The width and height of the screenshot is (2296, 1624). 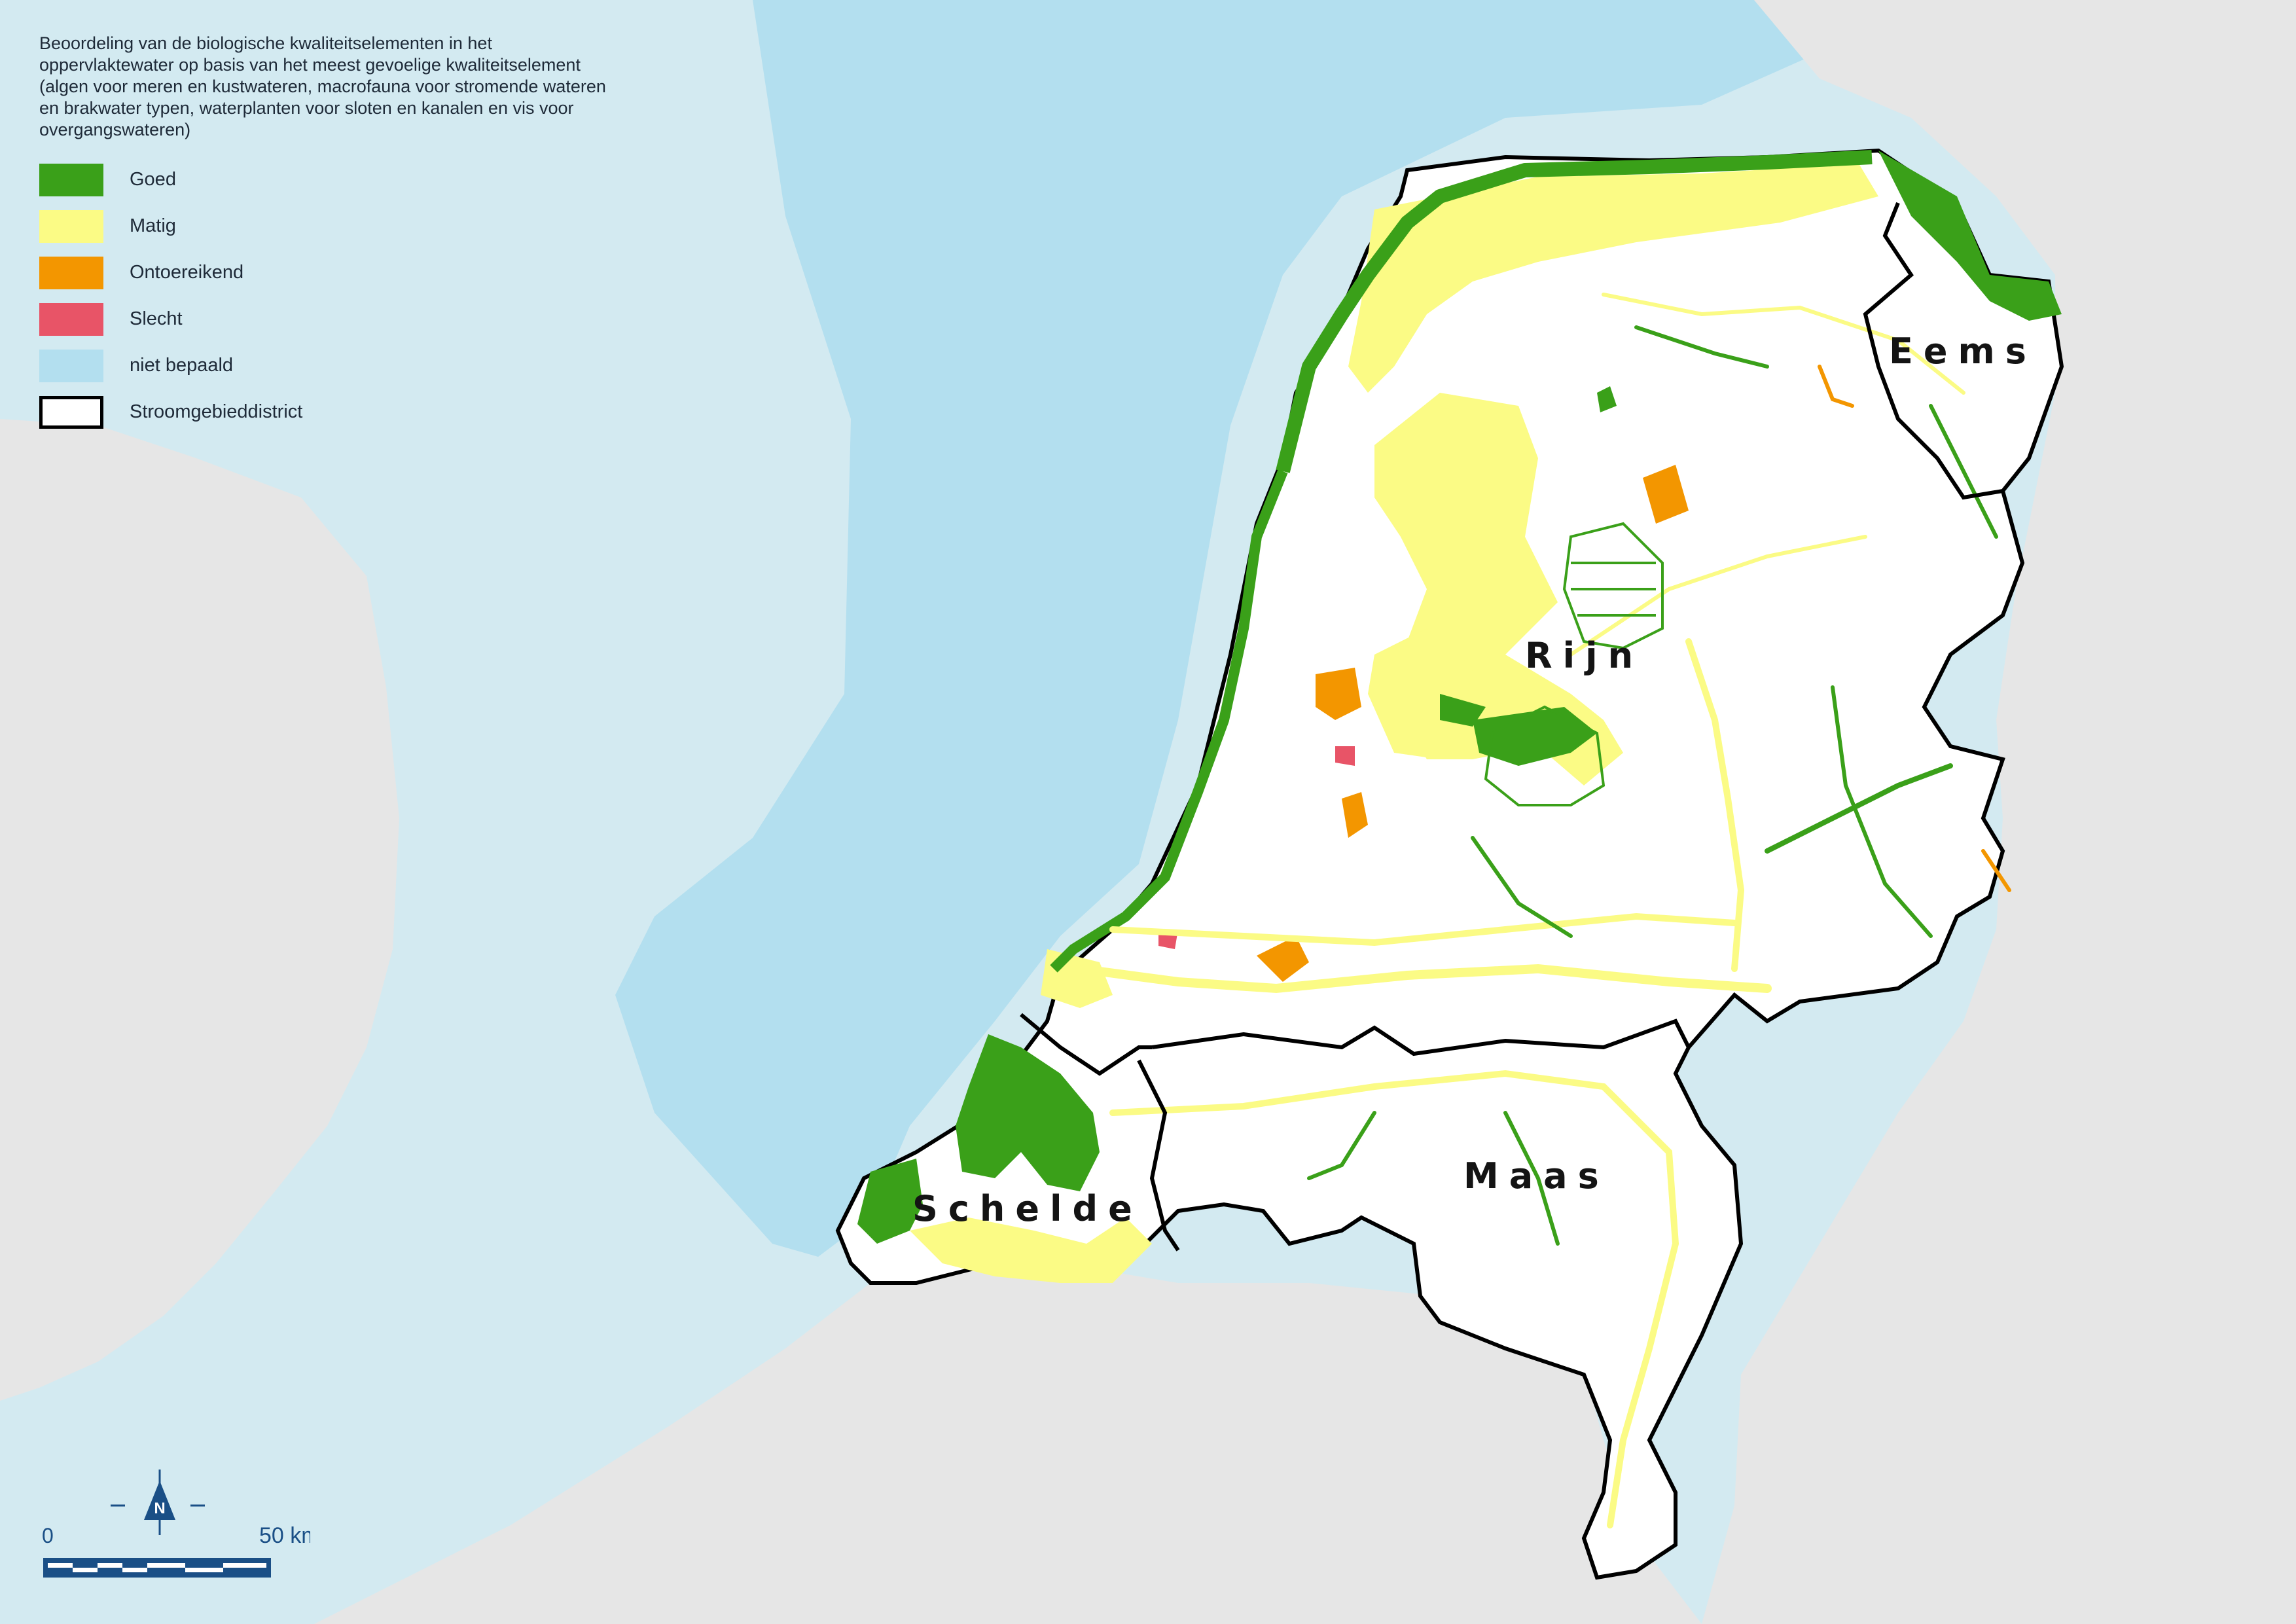 What do you see at coordinates (159, 1508) in the screenshot?
I see `north-label: N` at bounding box center [159, 1508].